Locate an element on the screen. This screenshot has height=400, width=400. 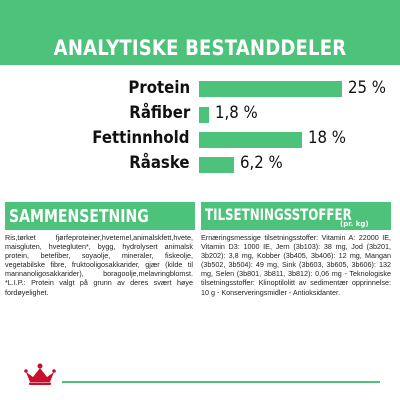
nutrient-bar-raaske is located at coordinates (217, 165).